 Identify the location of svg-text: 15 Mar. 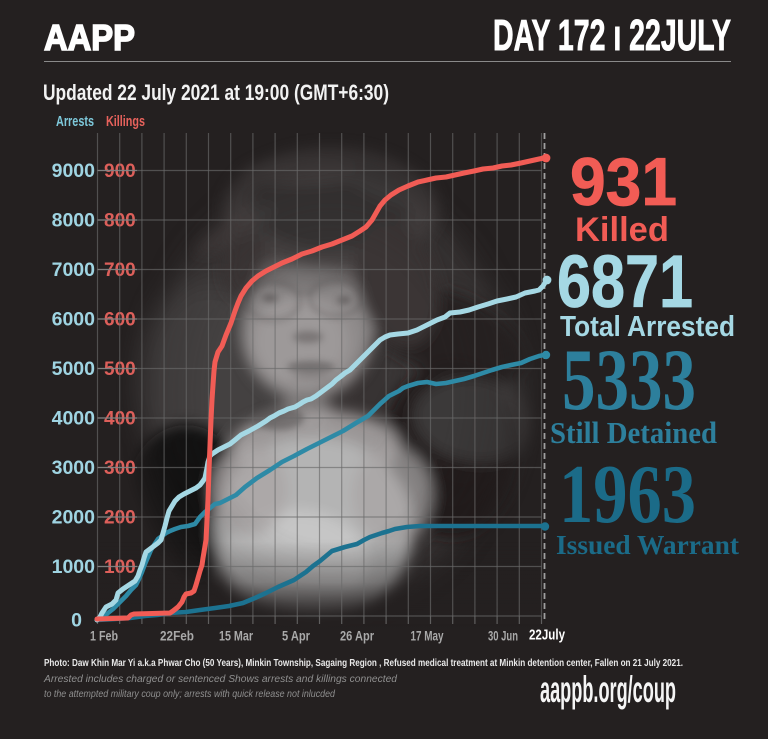
(236, 636).